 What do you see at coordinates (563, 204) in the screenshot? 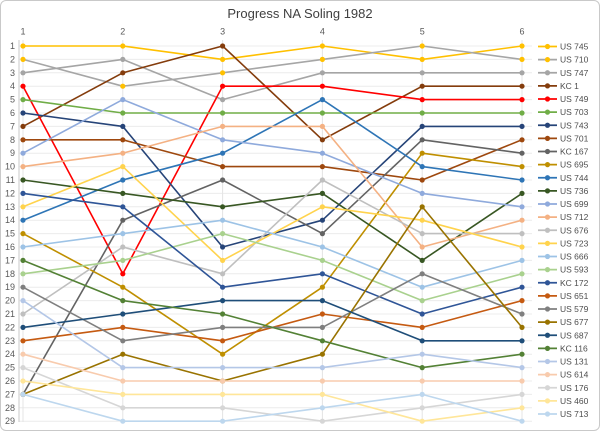
I see `legend-item-us-699: US 699` at bounding box center [563, 204].